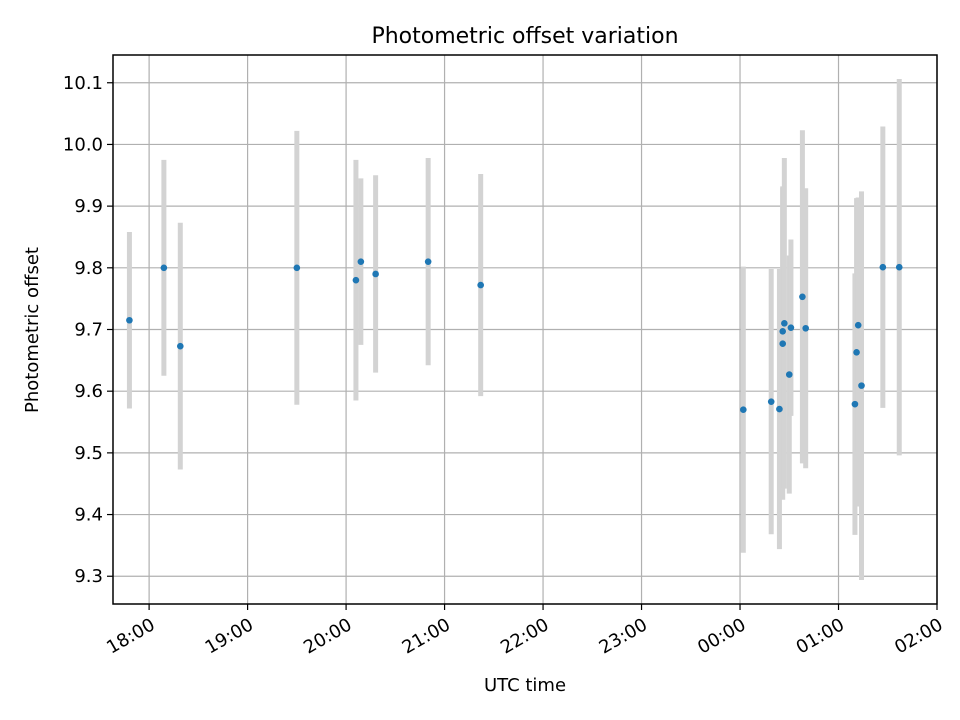 This screenshot has height=720, width=960. I want to click on x-tick-label: 01:00, so click(820, 636).